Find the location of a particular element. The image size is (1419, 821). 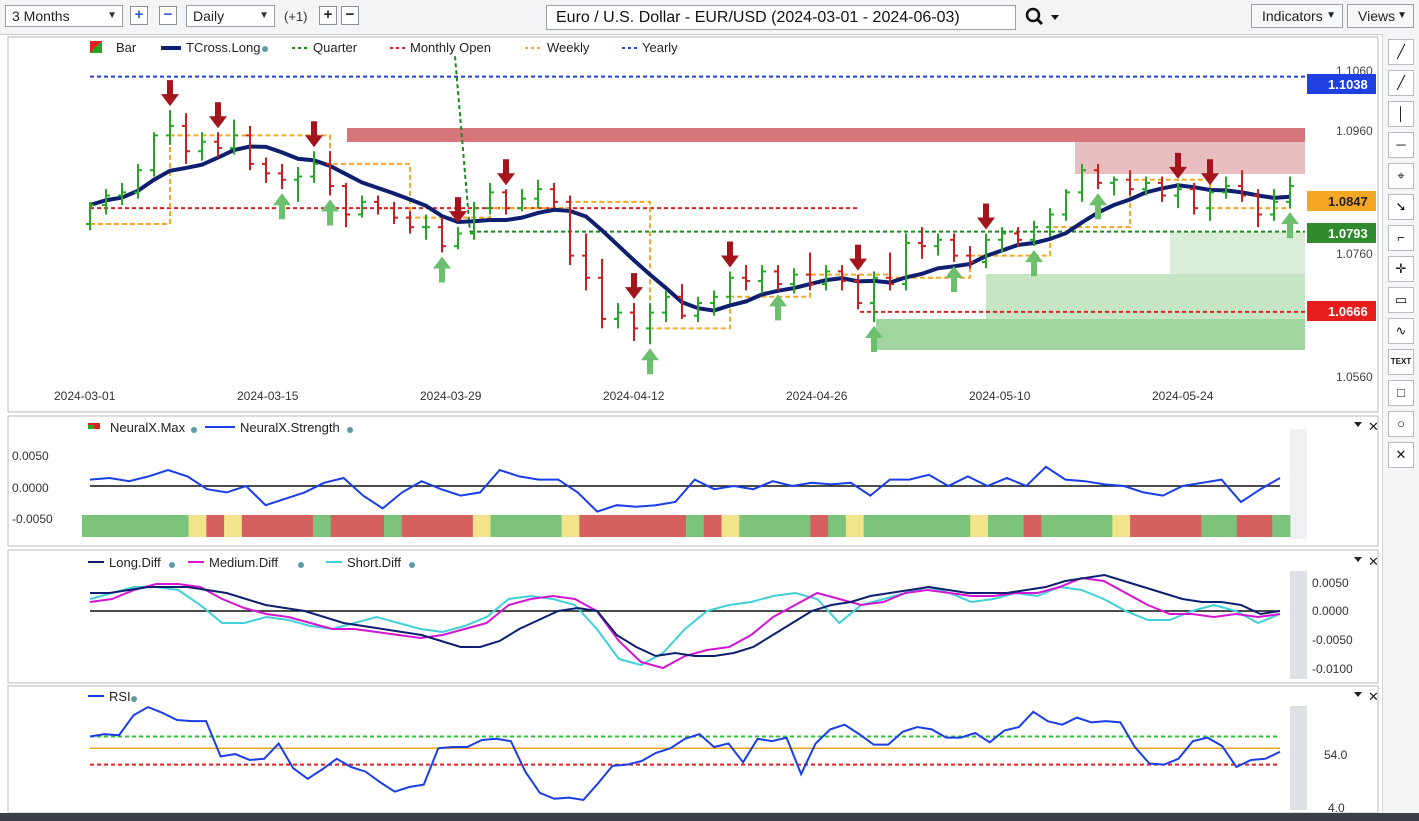

zoom-out-button: − is located at coordinates (168, 15).